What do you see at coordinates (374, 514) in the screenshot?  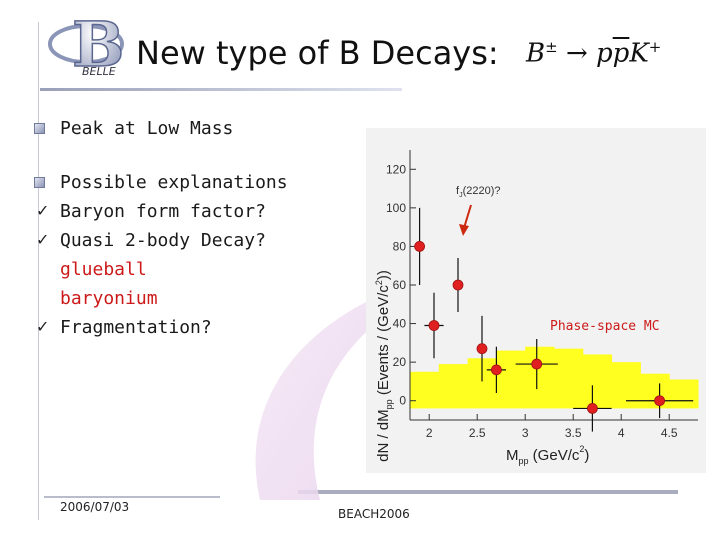 I see `footer-conference: BEACH2006` at bounding box center [374, 514].